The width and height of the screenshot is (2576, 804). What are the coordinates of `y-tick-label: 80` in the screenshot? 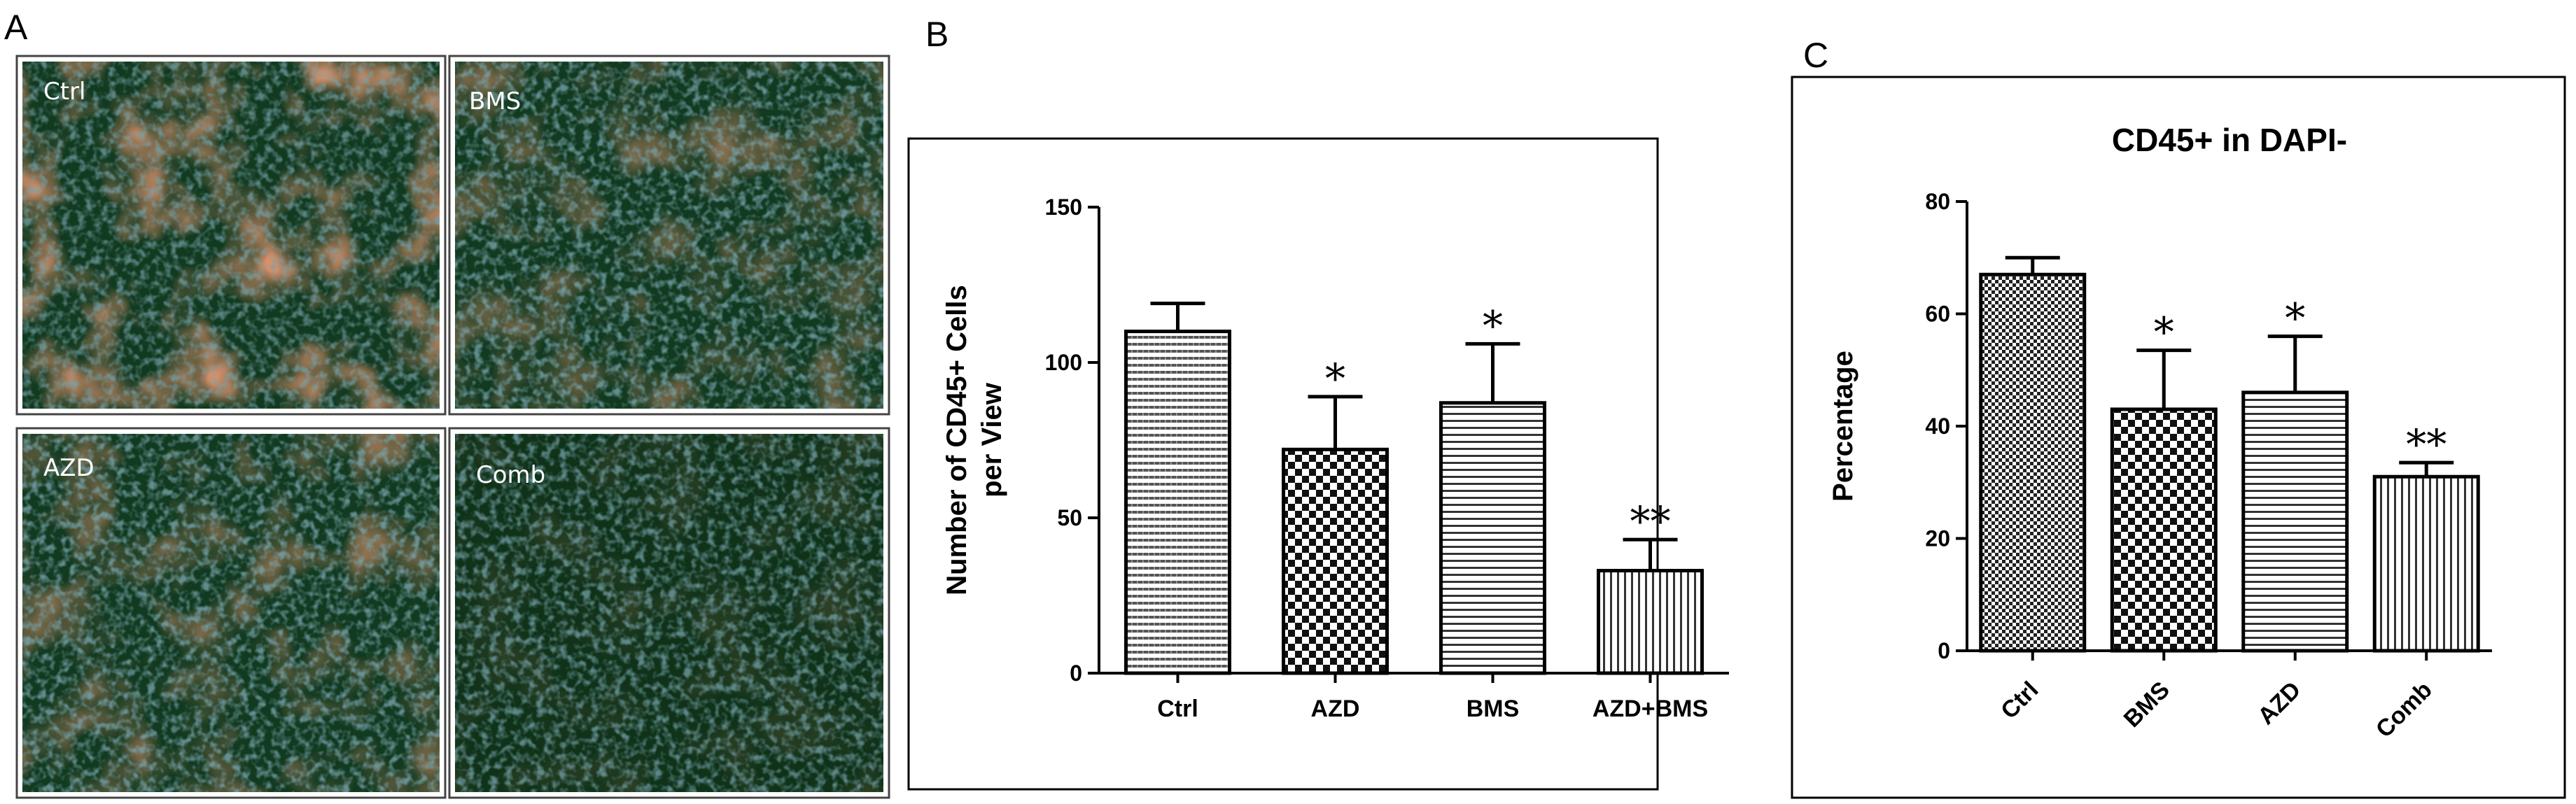 It's located at (1937, 202).